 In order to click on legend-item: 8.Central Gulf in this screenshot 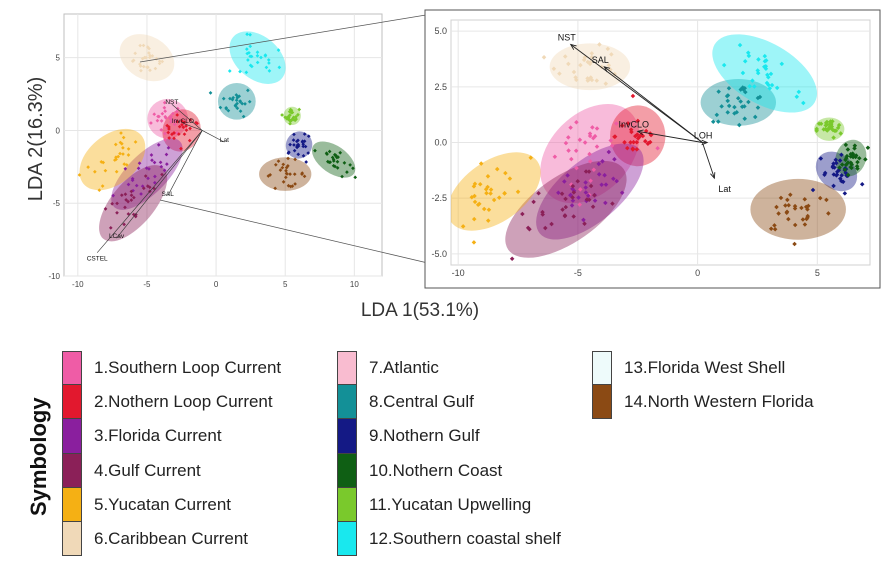, I will do `click(449, 402)`.